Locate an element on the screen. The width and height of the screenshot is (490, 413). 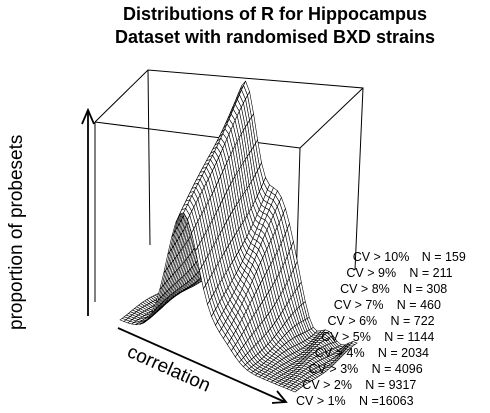
cv-label-4: CV > 4% is located at coordinates (340, 353).